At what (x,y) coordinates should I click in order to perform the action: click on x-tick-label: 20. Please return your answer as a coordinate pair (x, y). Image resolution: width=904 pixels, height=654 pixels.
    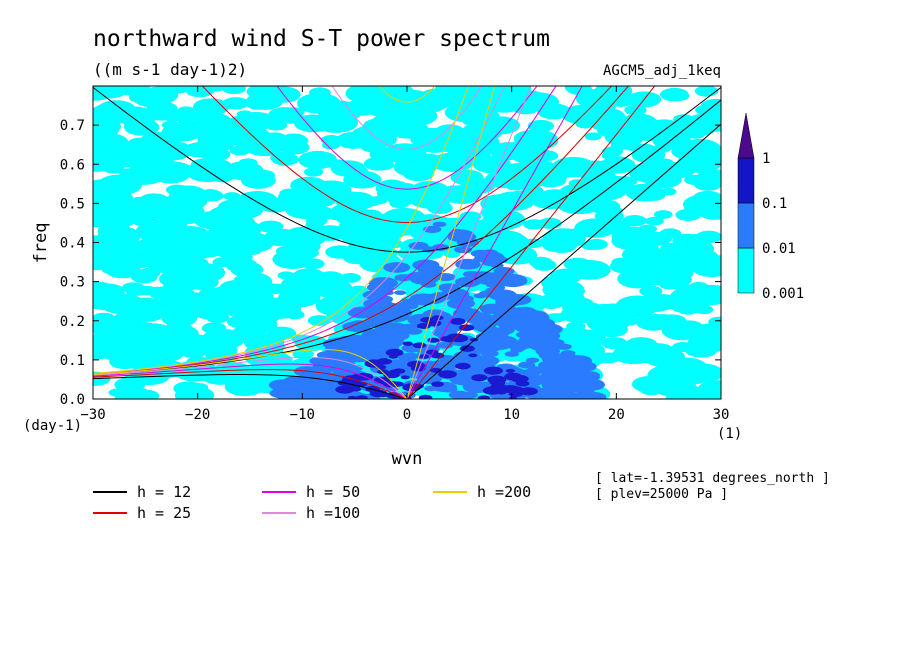
    Looking at the image, I should click on (616, 415).